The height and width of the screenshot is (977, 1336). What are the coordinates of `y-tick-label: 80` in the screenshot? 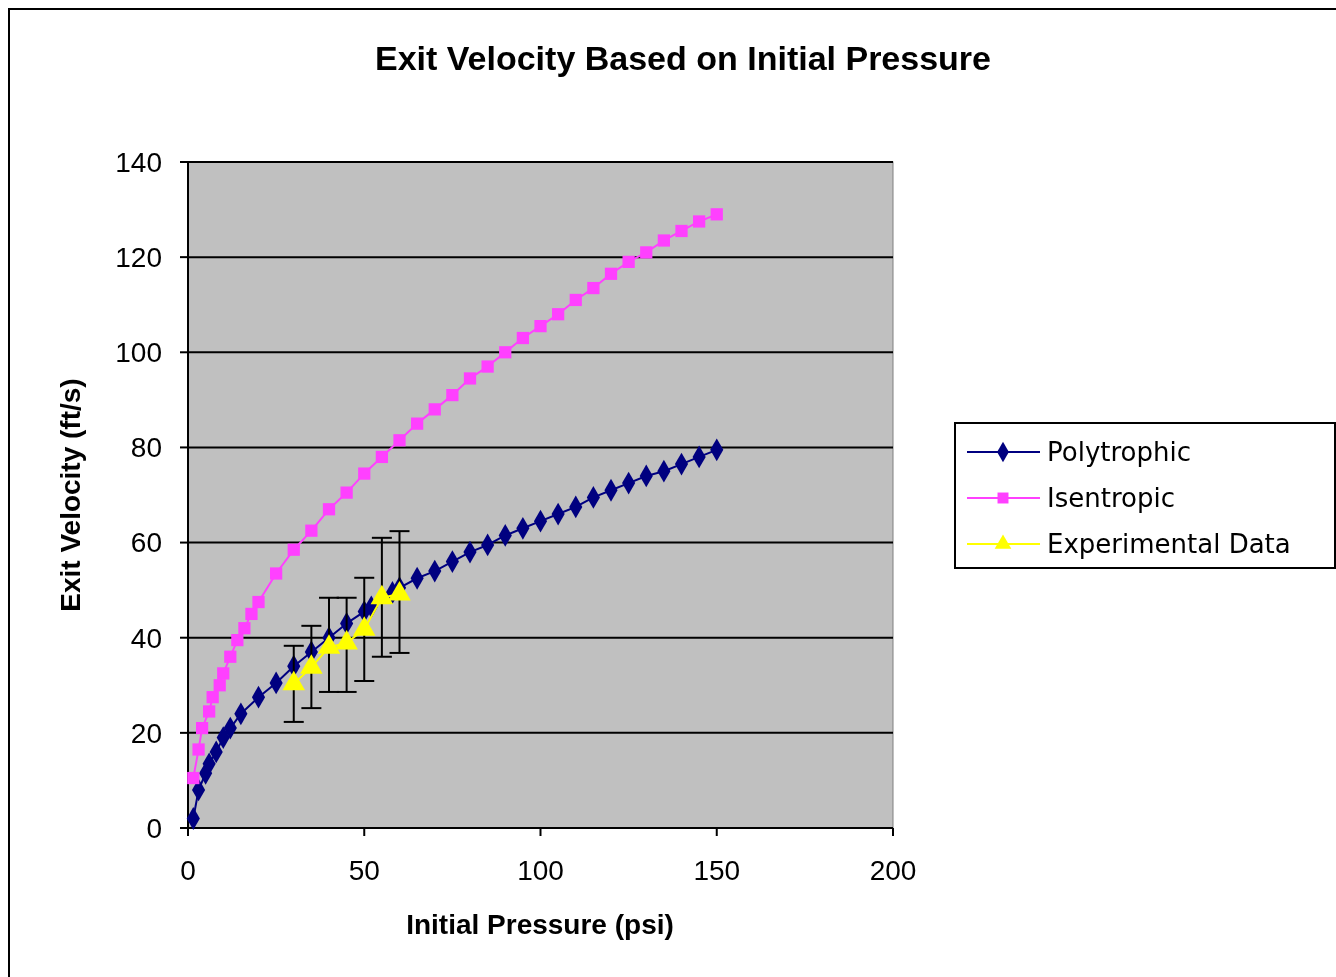 It's located at (146, 448).